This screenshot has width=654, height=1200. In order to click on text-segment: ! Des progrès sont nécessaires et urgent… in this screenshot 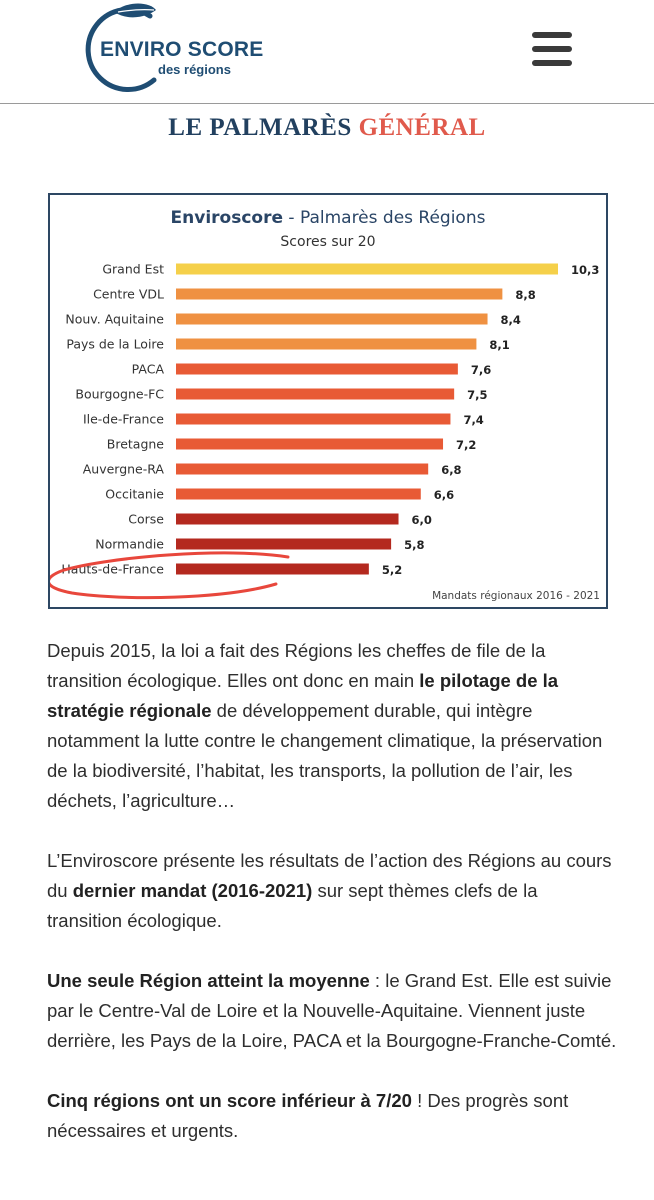, I will do `click(308, 1115)`.